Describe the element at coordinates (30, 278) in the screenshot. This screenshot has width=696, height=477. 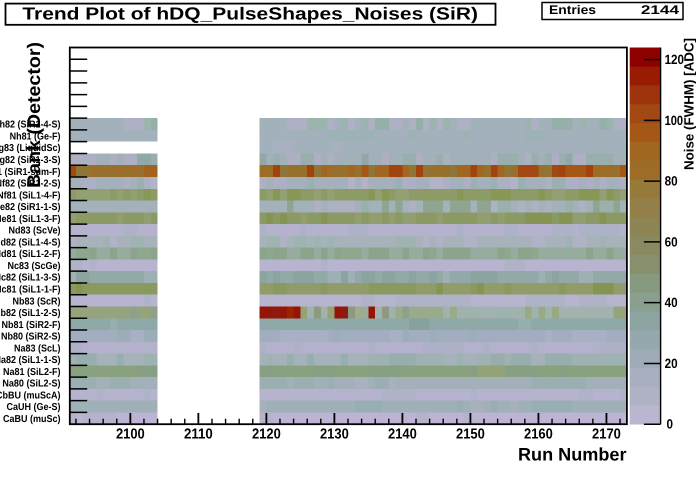
I see `svg-text: Nc82 (SiL1-3-S)` at that location.